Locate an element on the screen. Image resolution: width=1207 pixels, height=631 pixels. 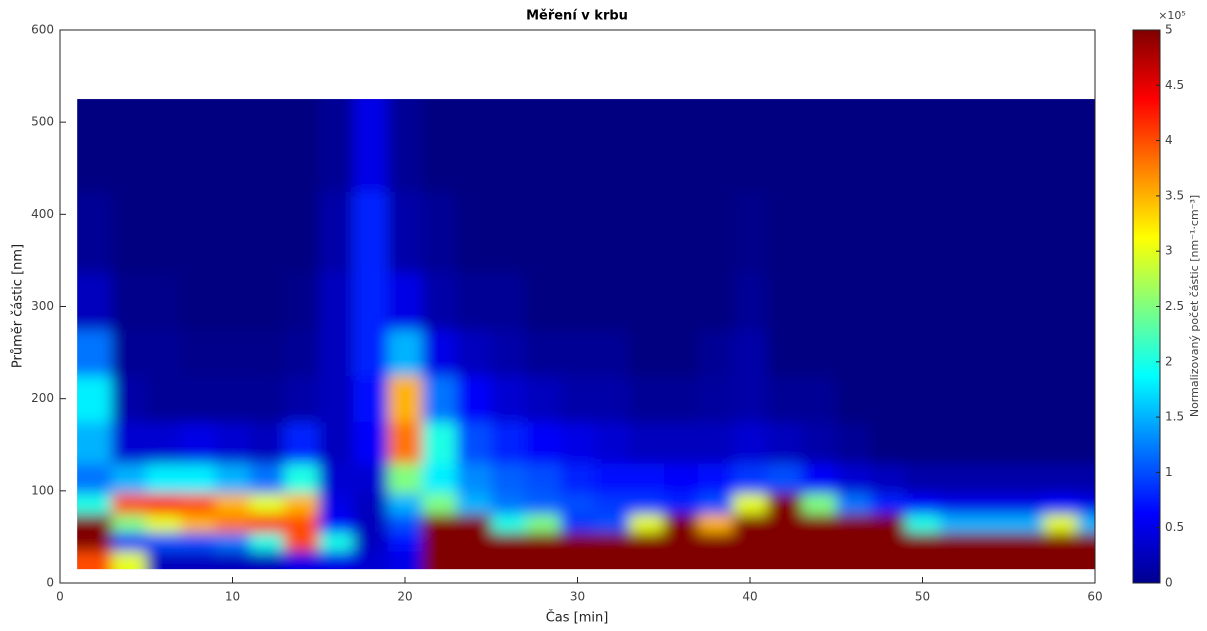
colorbar-tick-label: 1.5 is located at coordinates (1174, 417).